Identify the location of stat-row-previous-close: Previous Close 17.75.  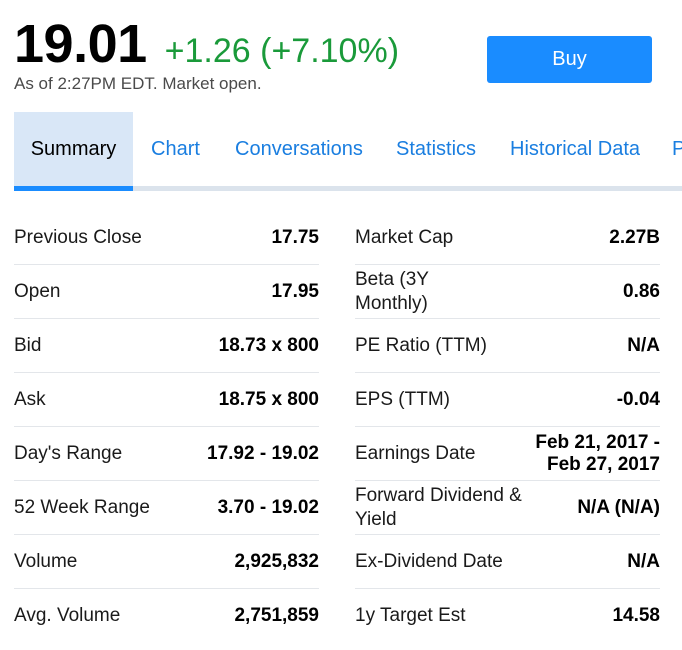
(166, 238).